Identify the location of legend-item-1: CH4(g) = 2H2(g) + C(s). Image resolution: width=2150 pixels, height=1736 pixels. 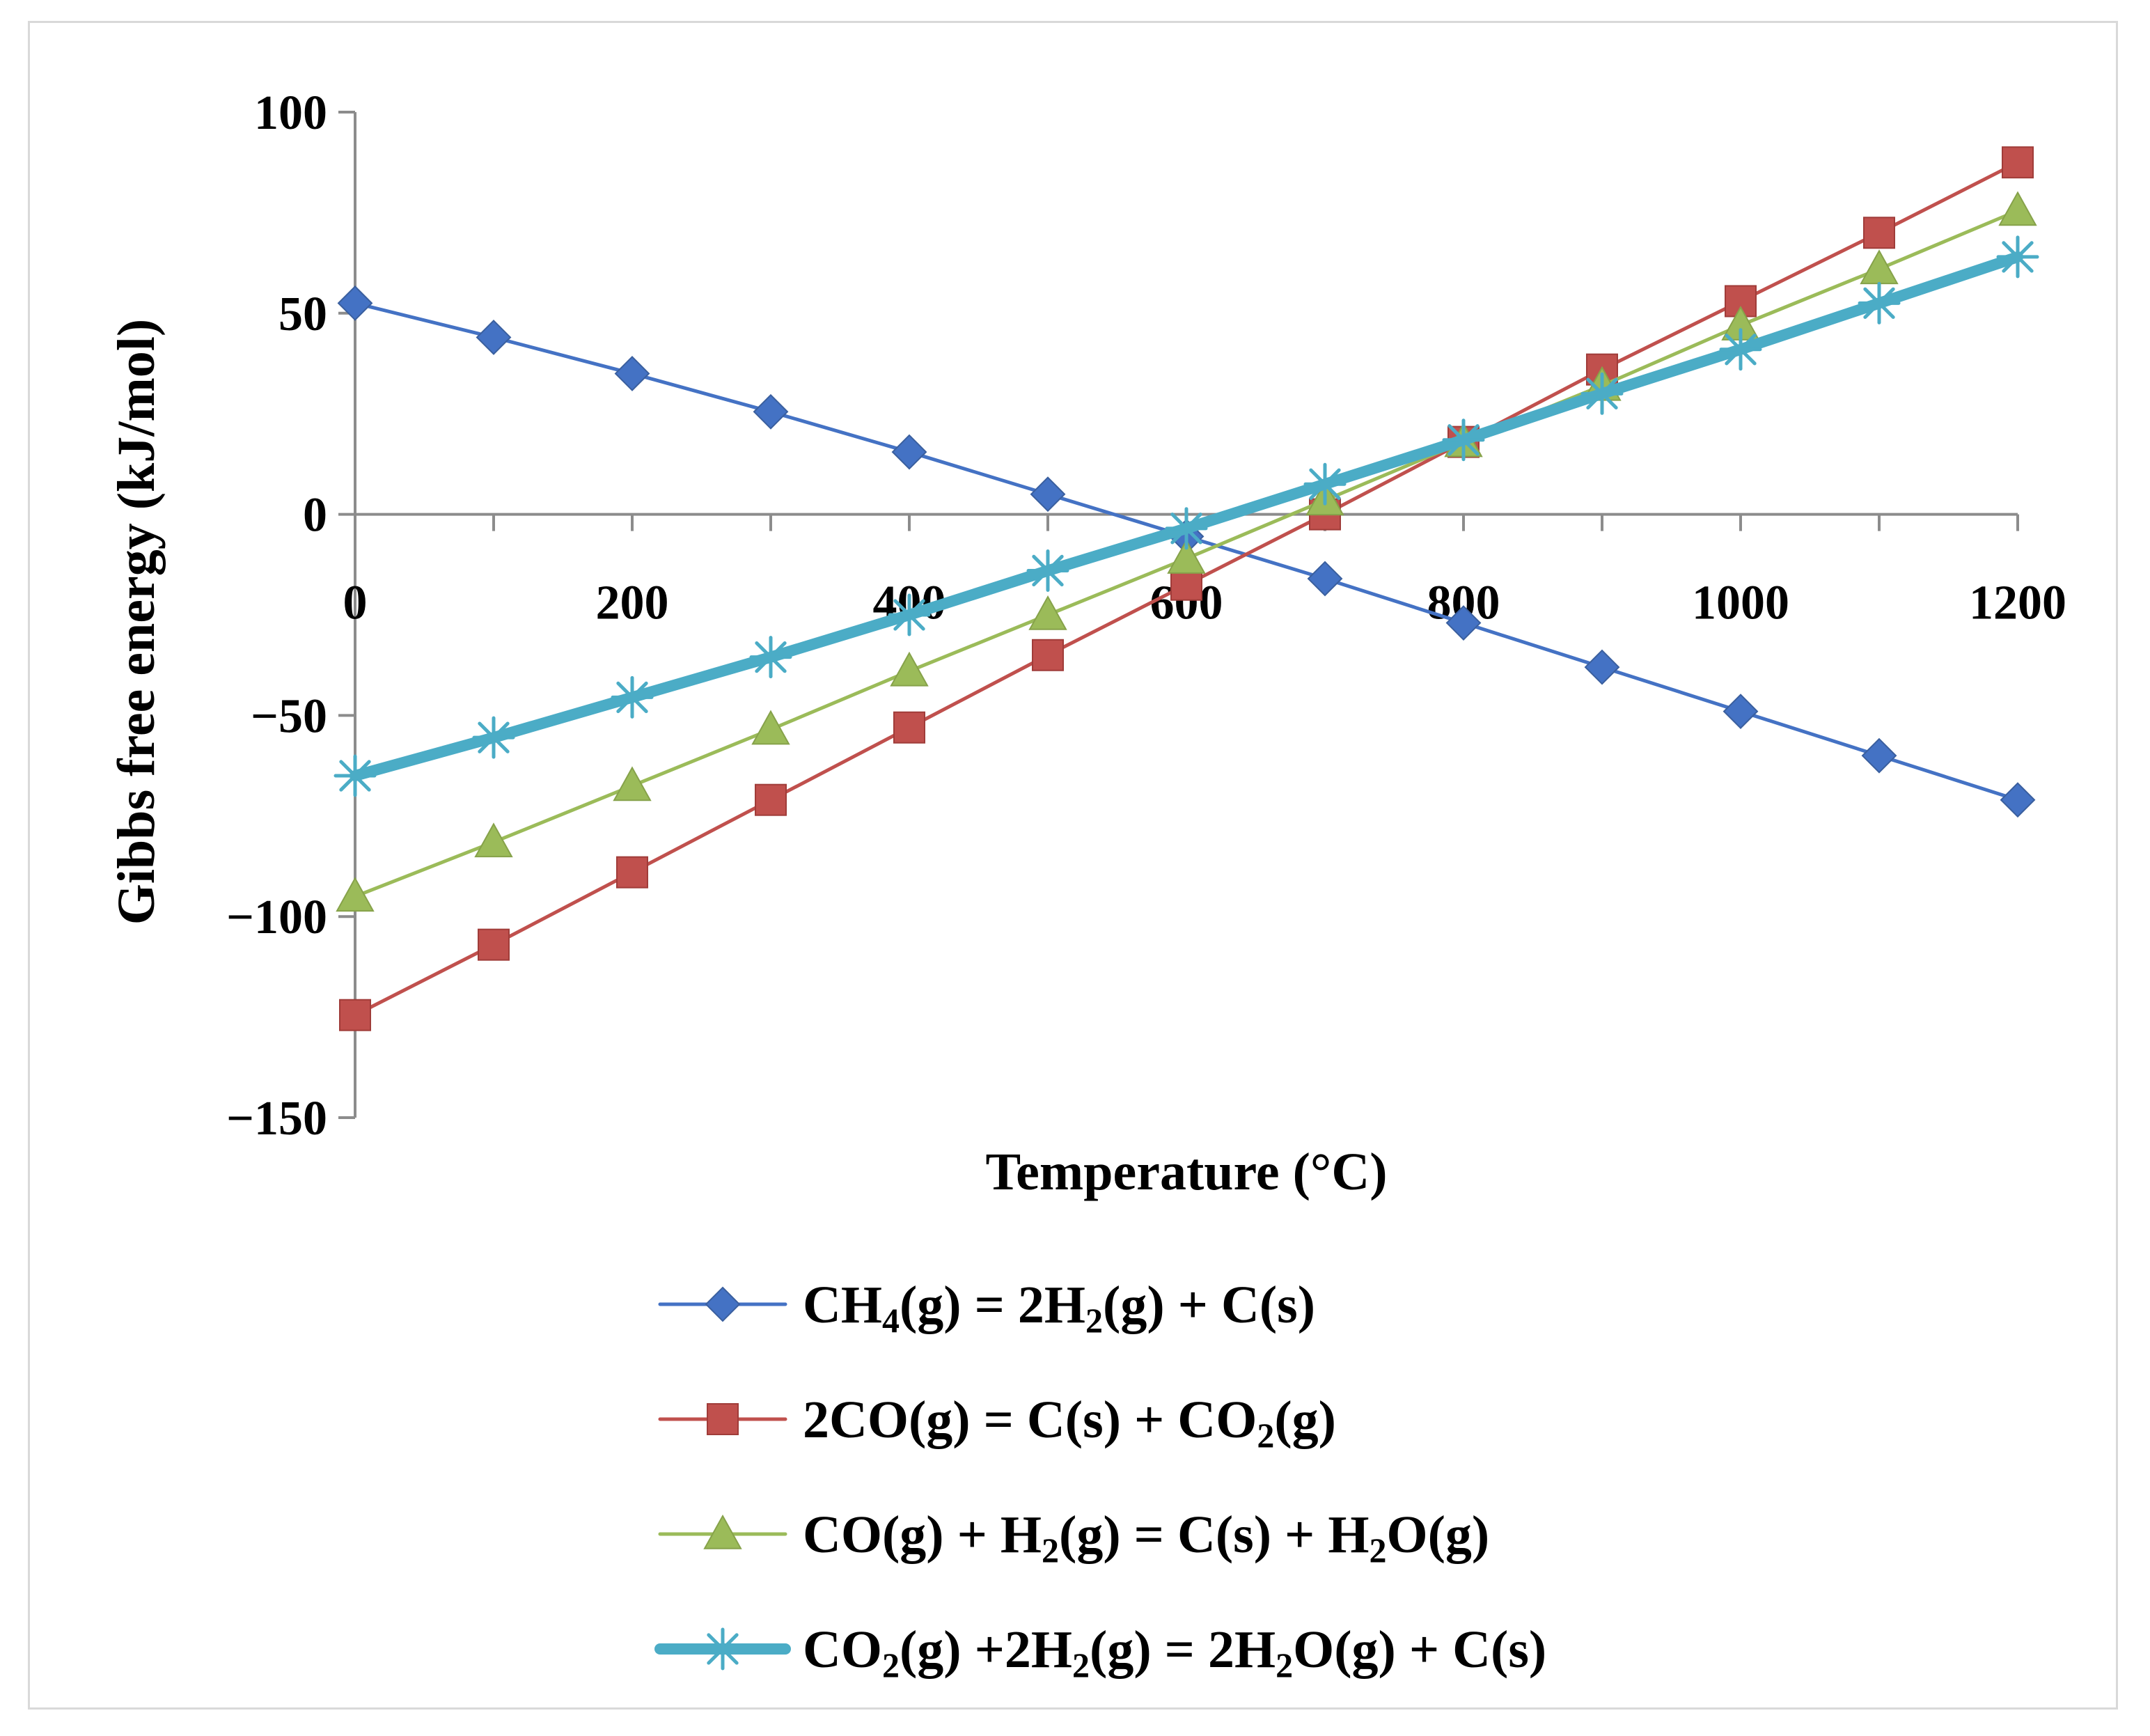
(986, 1308).